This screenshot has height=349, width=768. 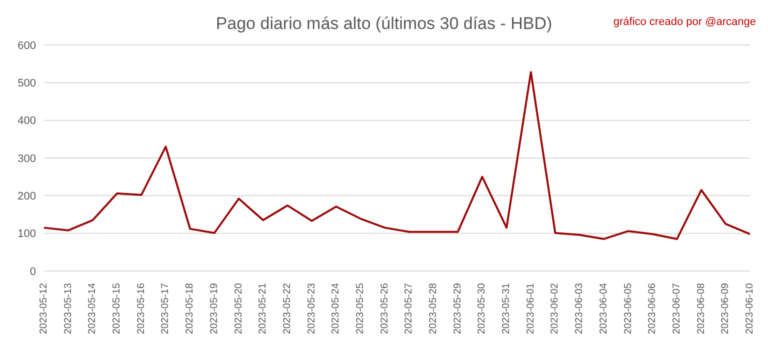 I want to click on x-tick-label: 2023-05-21, so click(x=263, y=308).